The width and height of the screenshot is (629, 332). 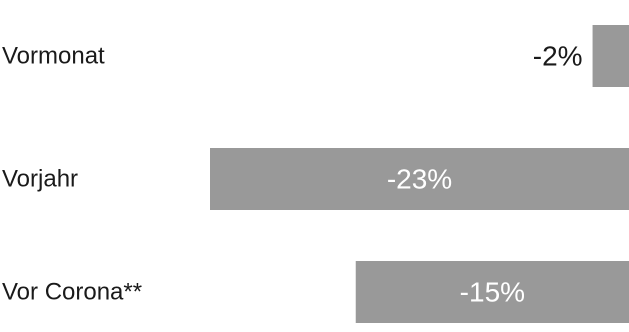 What do you see at coordinates (558, 56) in the screenshot?
I see `value-label-vormonat: -2%` at bounding box center [558, 56].